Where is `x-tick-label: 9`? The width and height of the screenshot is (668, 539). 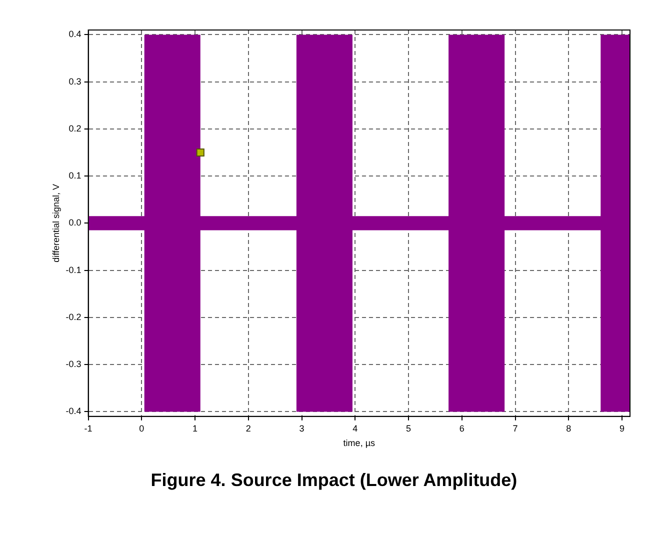 x-tick-label: 9 is located at coordinates (622, 428).